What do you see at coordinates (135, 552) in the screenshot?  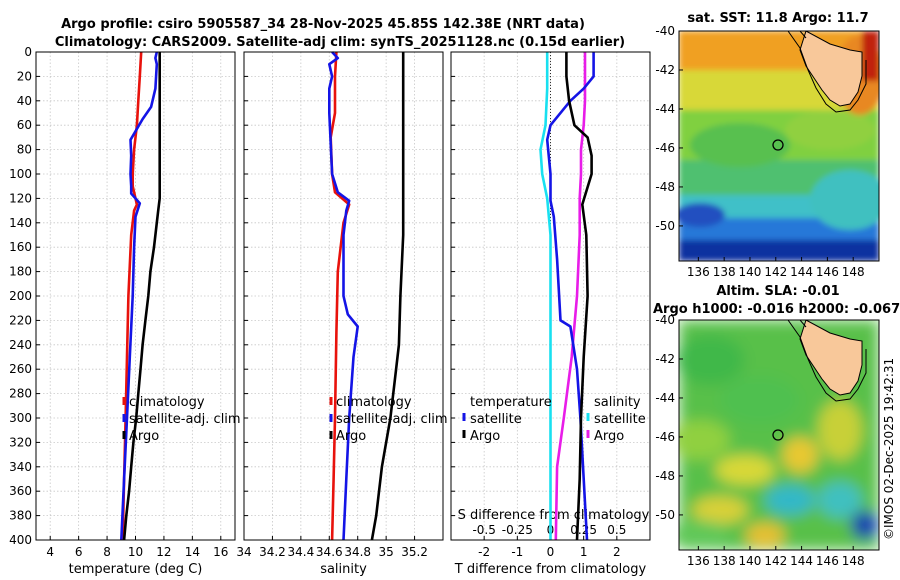 I see `x-tick-label: 10` at bounding box center [135, 552].